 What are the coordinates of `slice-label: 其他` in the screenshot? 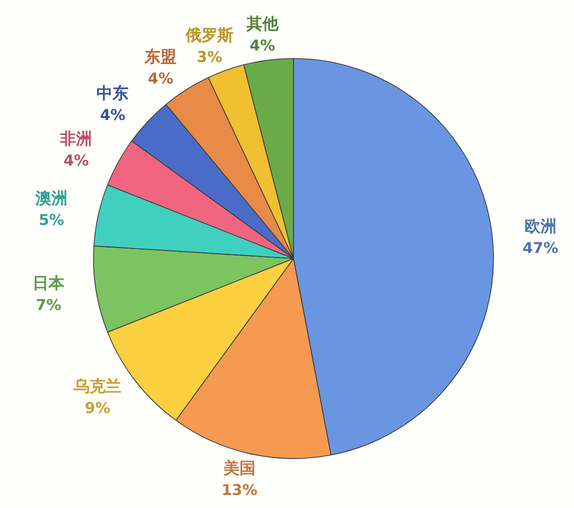 It's located at (262, 23).